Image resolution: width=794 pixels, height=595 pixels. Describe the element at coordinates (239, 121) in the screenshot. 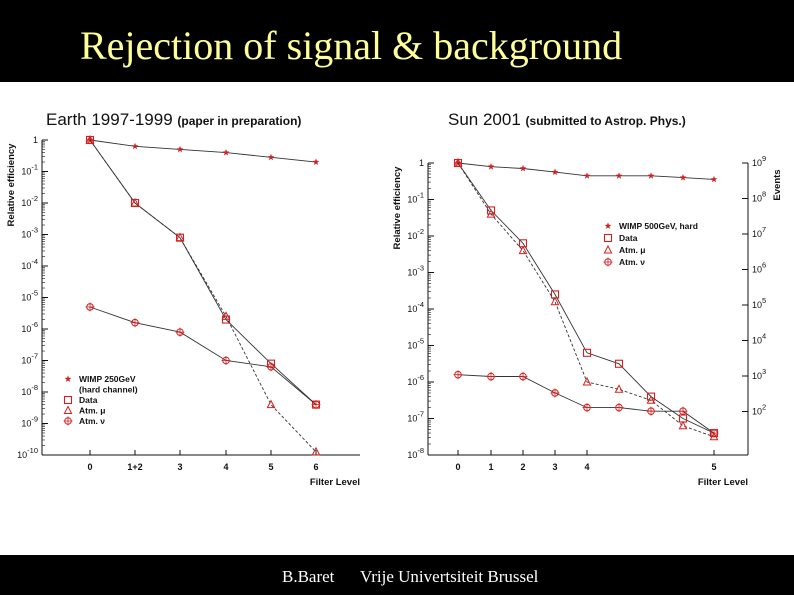

I see `left-panel-note: (paper in preparation)` at that location.